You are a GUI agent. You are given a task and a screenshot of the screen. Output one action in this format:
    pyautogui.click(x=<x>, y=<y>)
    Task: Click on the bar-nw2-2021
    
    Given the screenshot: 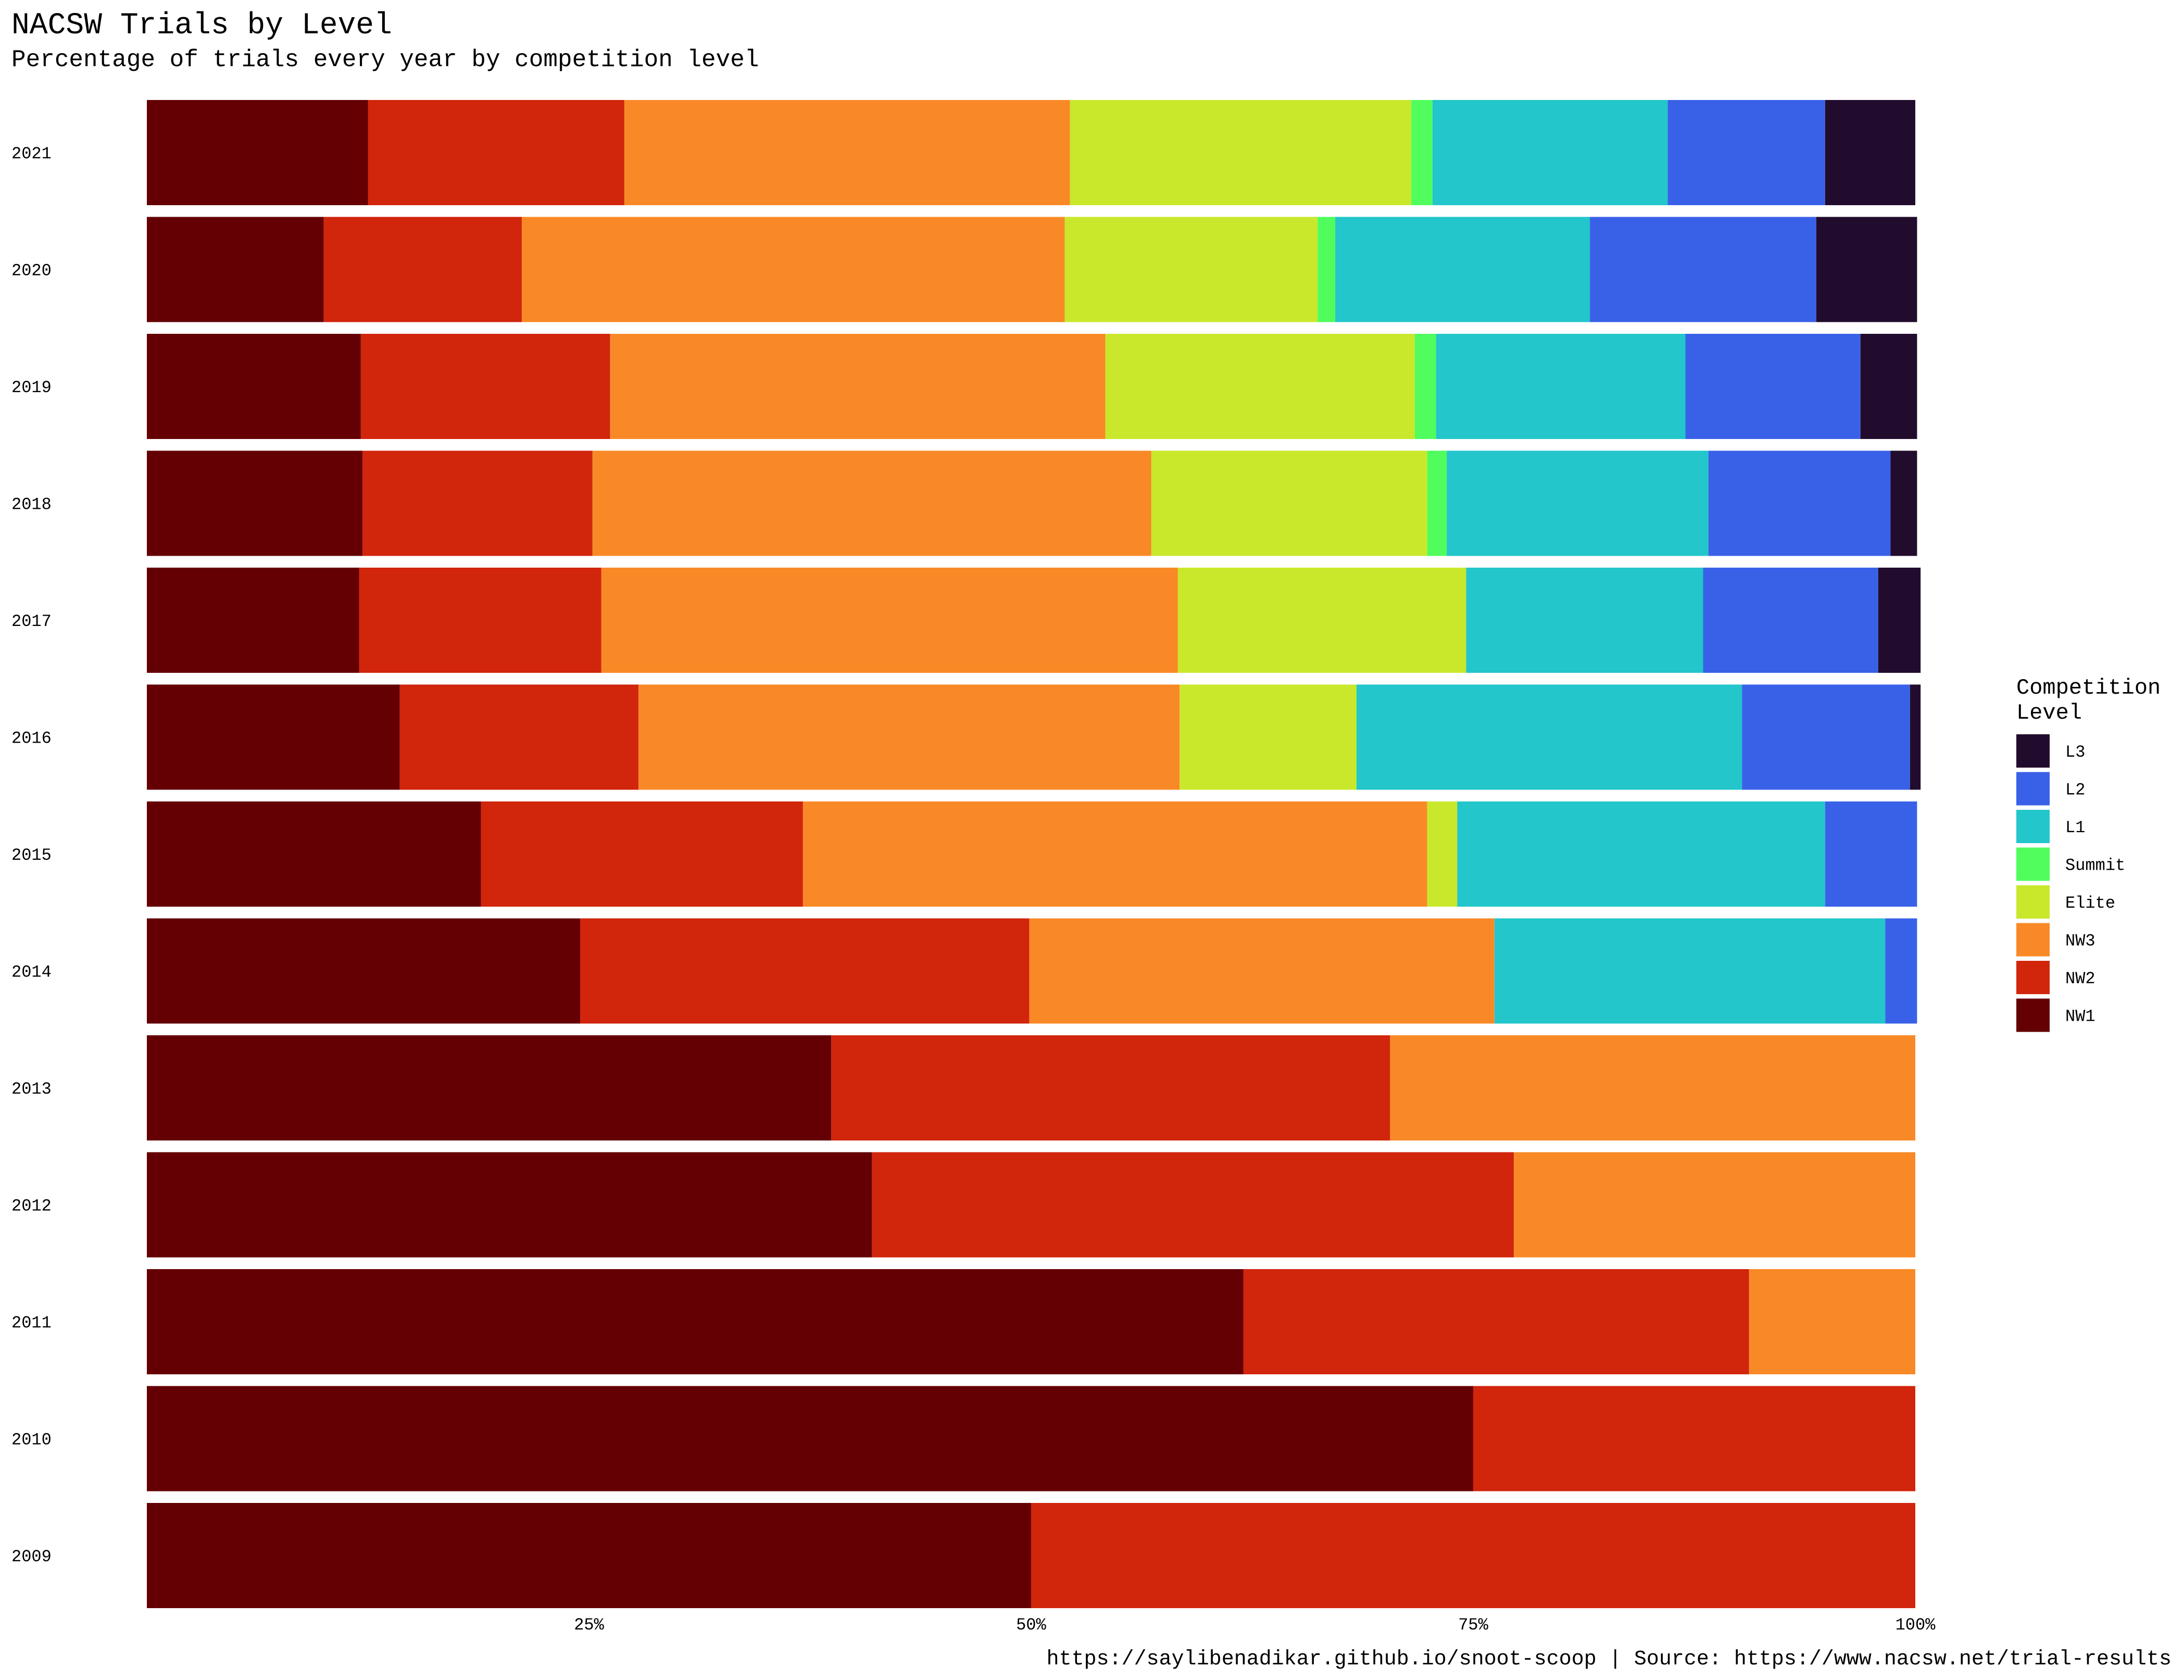 What is the action you would take?
    pyautogui.click(x=496, y=152)
    